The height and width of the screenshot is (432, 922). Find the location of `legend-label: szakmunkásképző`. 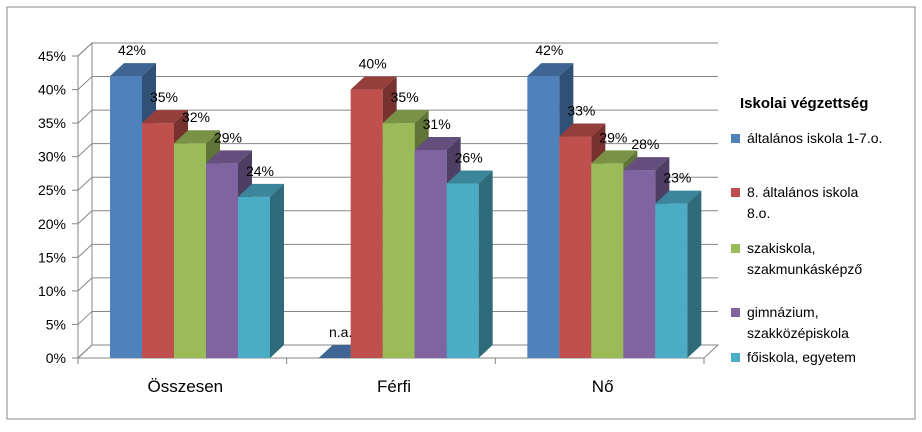

legend-label: szakmunkásképző is located at coordinates (804, 269).